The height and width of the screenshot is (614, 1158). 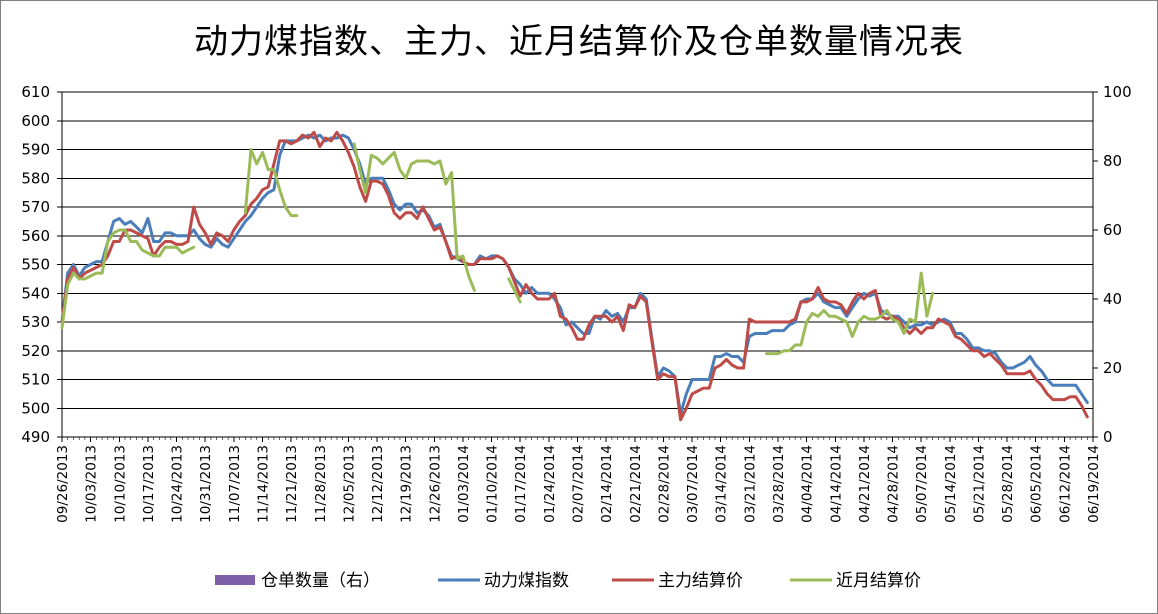 What do you see at coordinates (894, 484) in the screenshot?
I see `x-tick-label: 04/28/2014` at bounding box center [894, 484].